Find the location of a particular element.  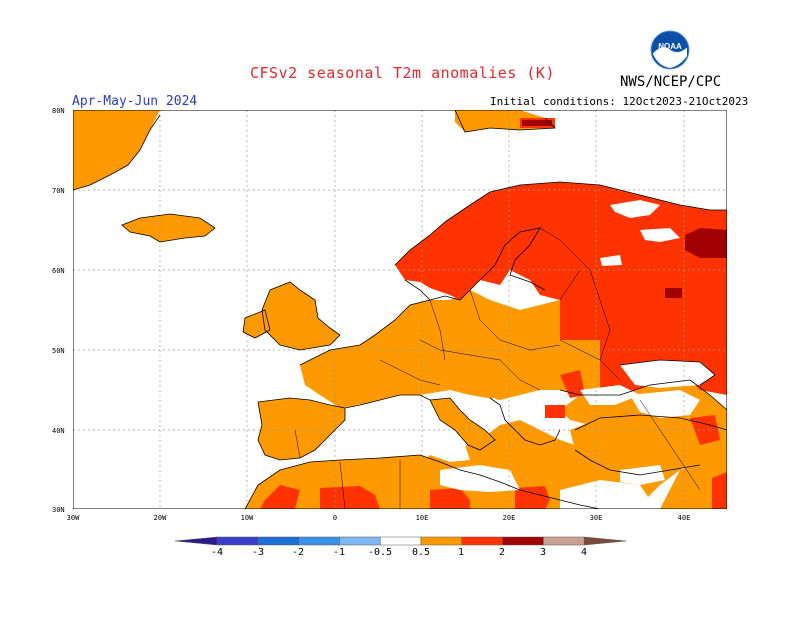

logo-text: NOAA is located at coordinates (670, 46).